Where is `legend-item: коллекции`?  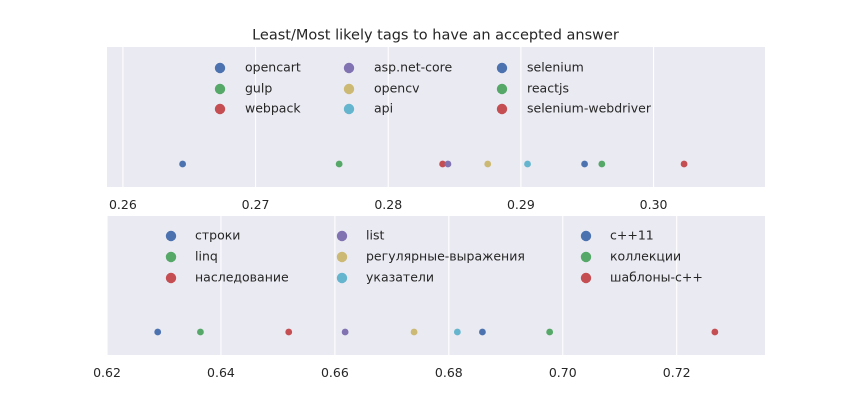 legend-item: коллекции is located at coordinates (630, 256).